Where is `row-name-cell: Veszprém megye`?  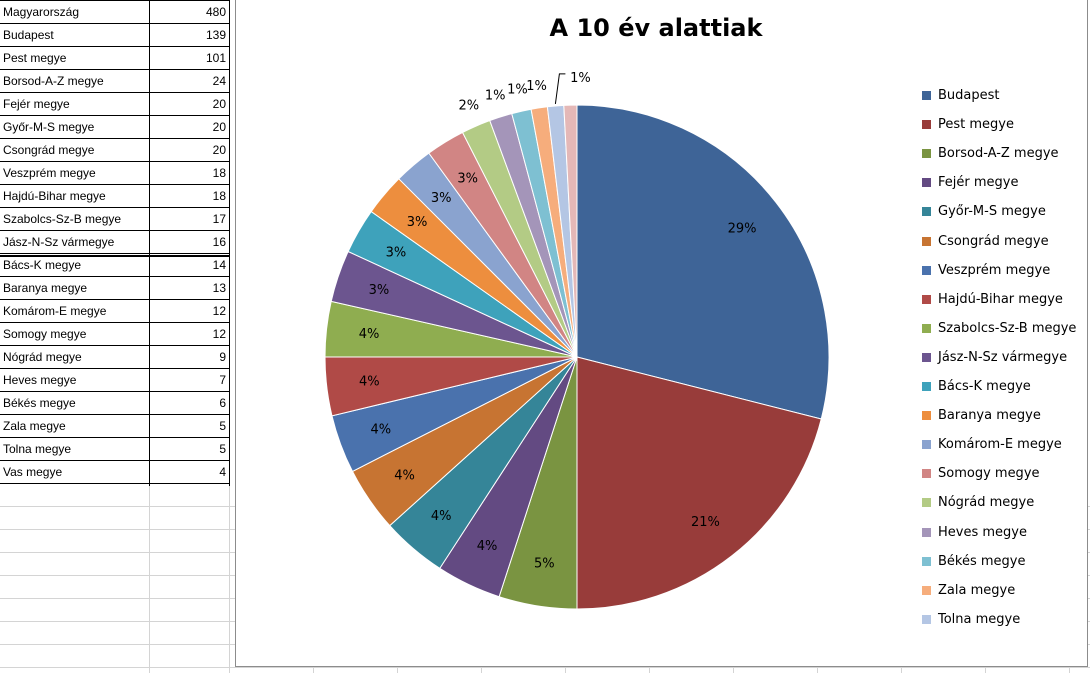 row-name-cell: Veszprém megye is located at coordinates (49, 173).